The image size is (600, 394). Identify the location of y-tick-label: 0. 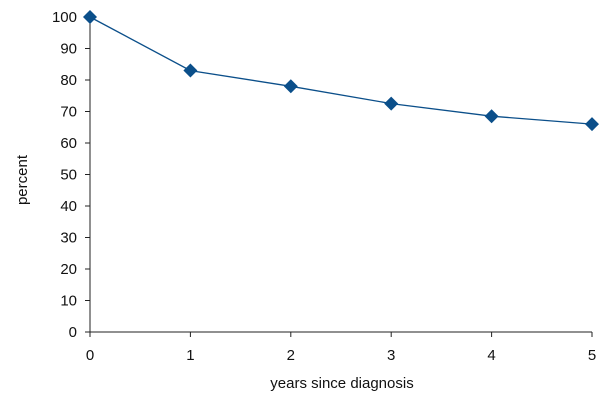
(73, 332).